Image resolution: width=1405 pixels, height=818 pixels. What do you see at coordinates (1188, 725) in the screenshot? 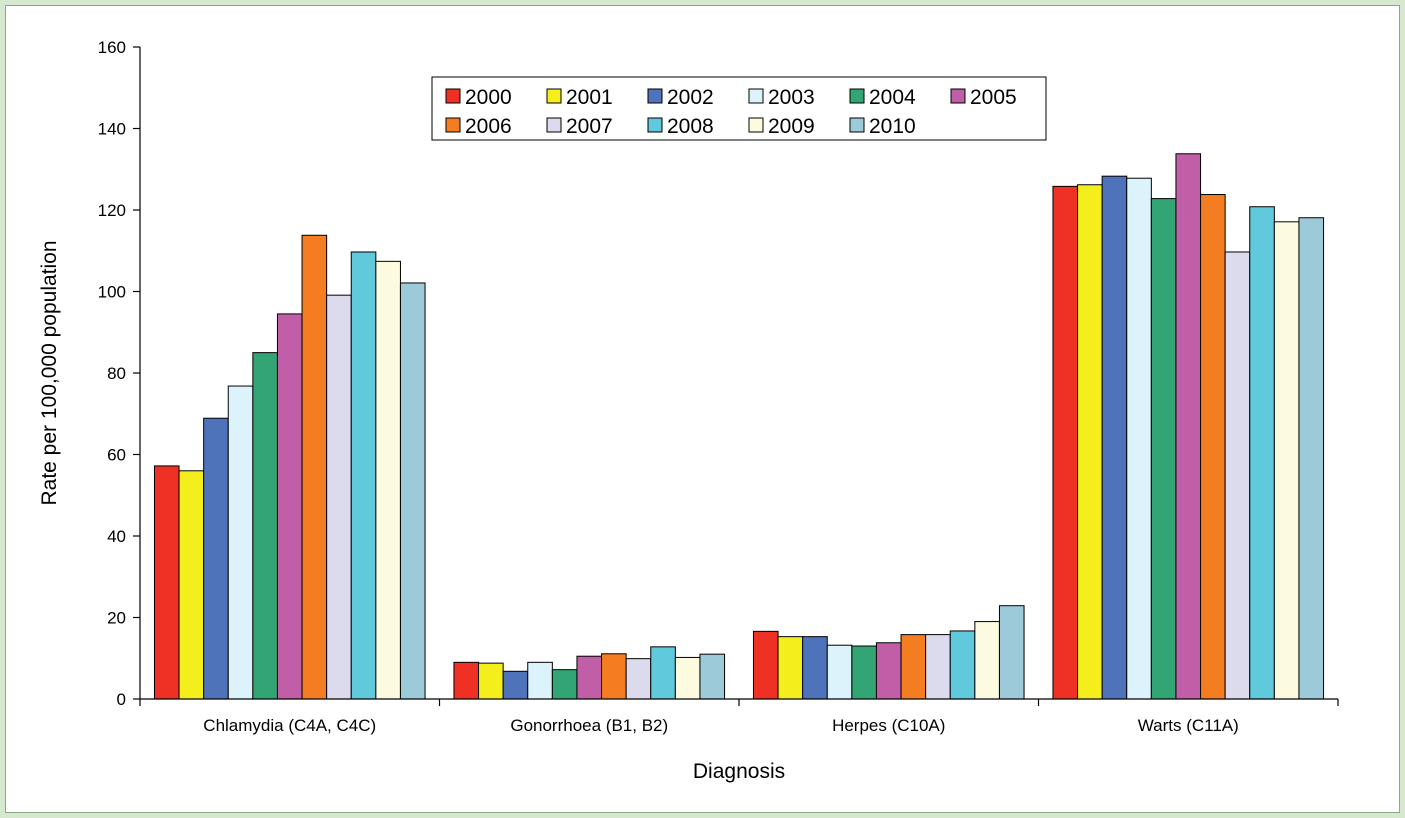
I see `x-tick-label: Warts (C11A)` at bounding box center [1188, 725].